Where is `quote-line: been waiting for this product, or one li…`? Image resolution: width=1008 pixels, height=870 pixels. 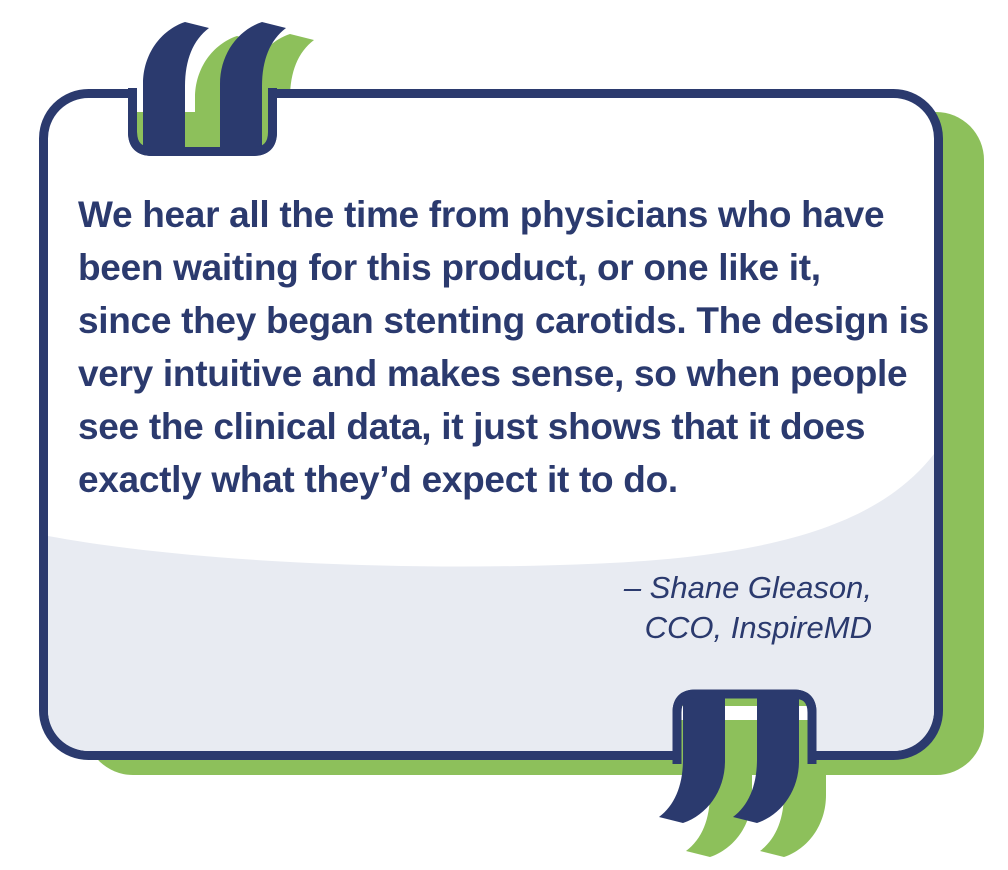
quote-line: been waiting for this product, or one li… is located at coordinates (449, 267).